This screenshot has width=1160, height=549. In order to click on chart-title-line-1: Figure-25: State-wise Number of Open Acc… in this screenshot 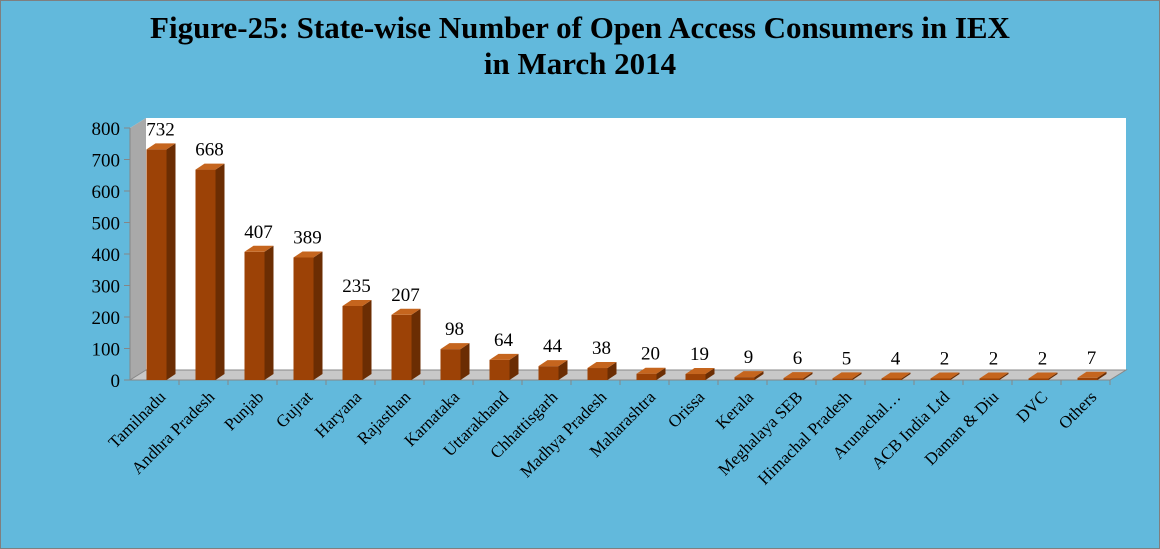, I will do `click(580, 27)`.